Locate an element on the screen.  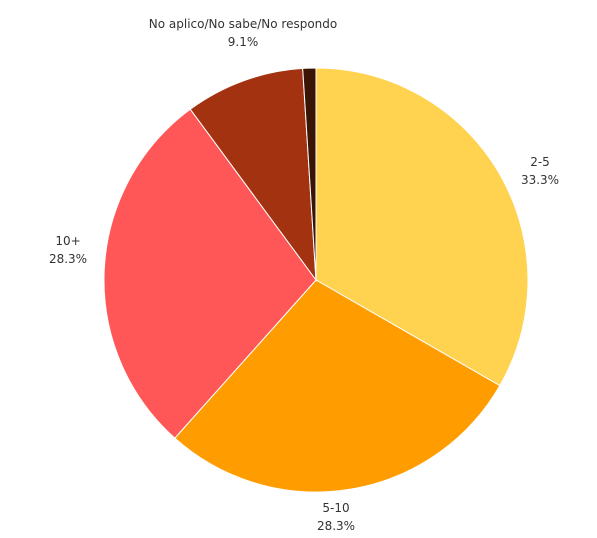
slice-label-1: 5-10 is located at coordinates (335, 508).